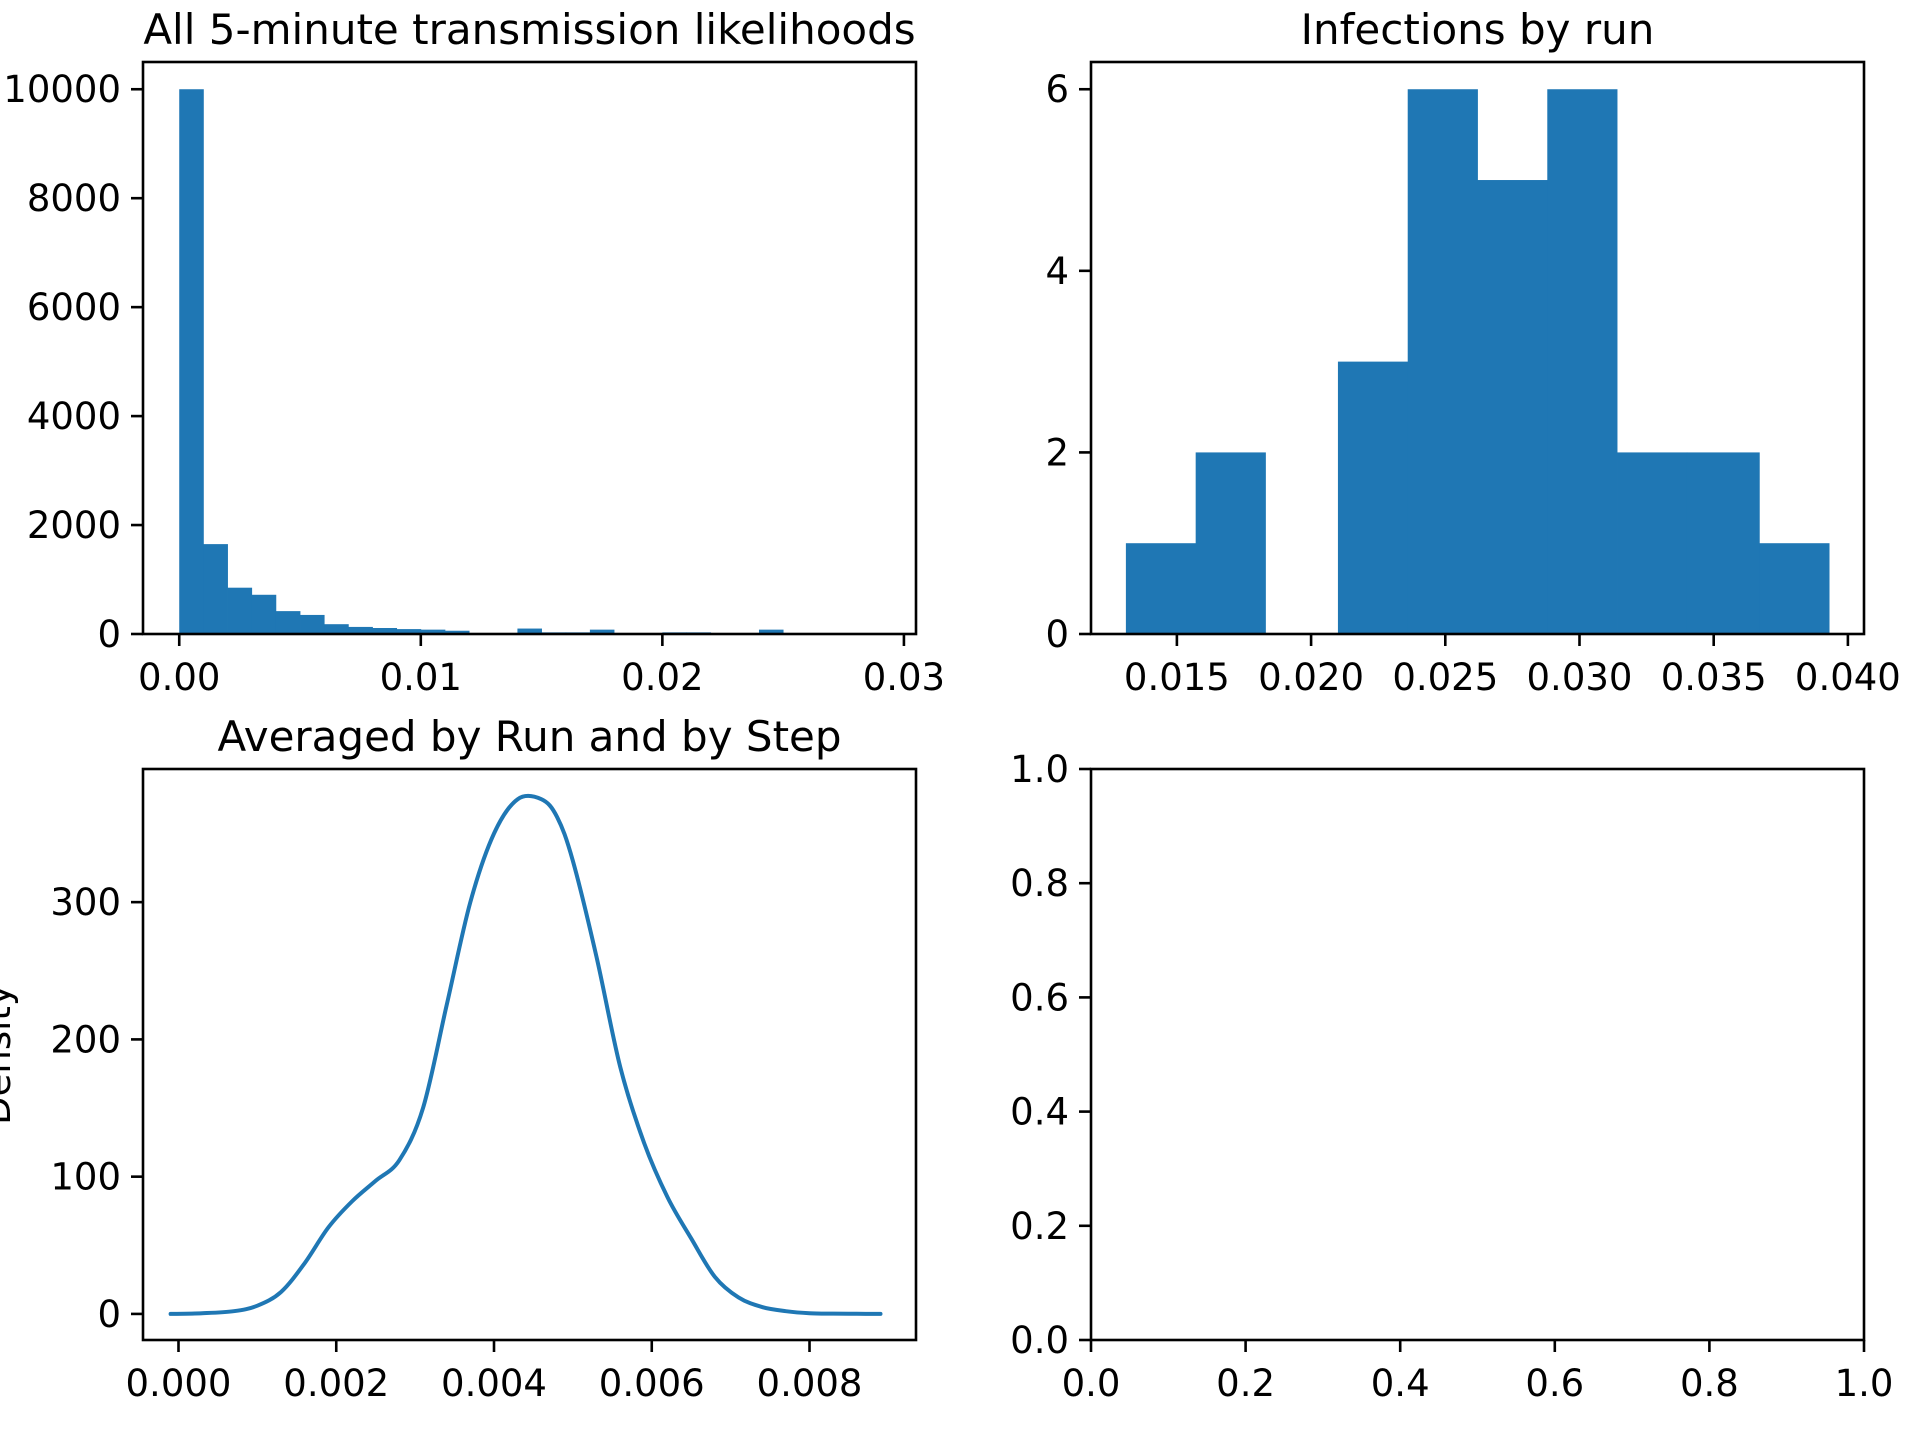 The image size is (1920, 1440). What do you see at coordinates (1580, 677) in the screenshot?
I see `x-tick-label: 0.030` at bounding box center [1580, 677].